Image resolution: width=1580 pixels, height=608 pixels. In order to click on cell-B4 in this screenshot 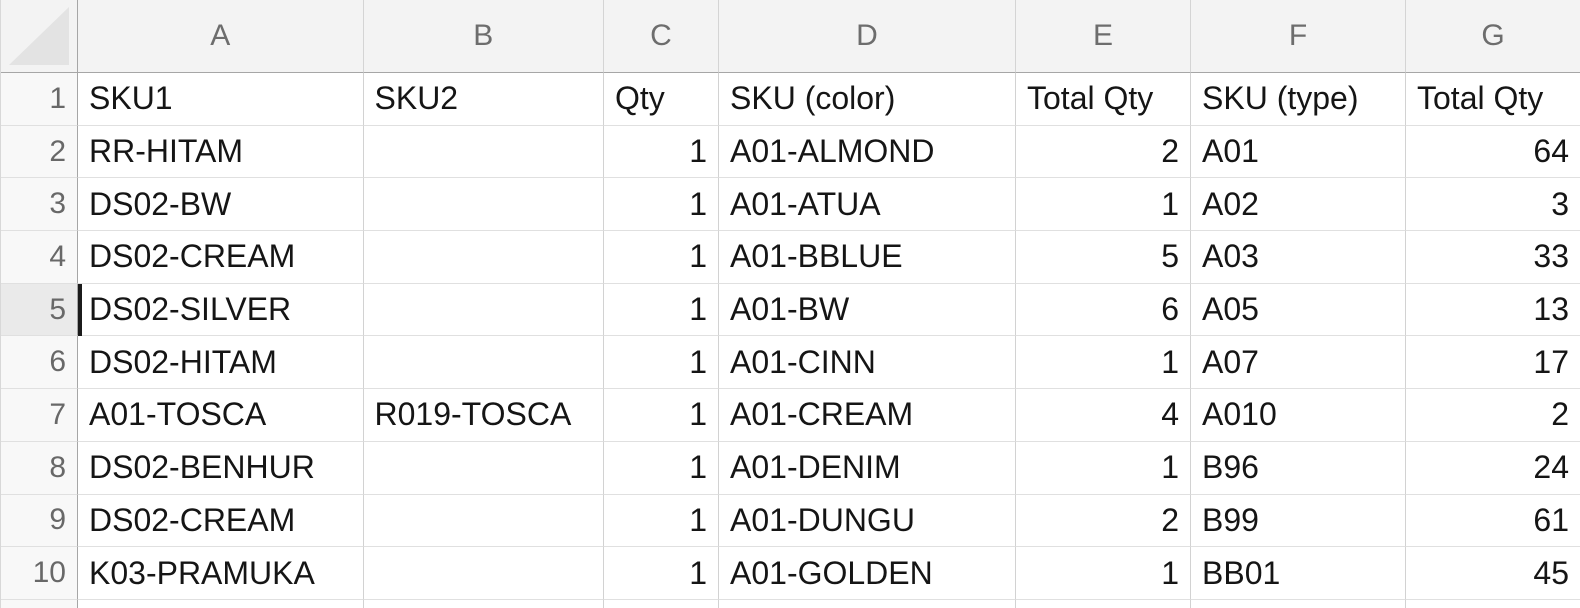, I will do `click(483, 257)`.